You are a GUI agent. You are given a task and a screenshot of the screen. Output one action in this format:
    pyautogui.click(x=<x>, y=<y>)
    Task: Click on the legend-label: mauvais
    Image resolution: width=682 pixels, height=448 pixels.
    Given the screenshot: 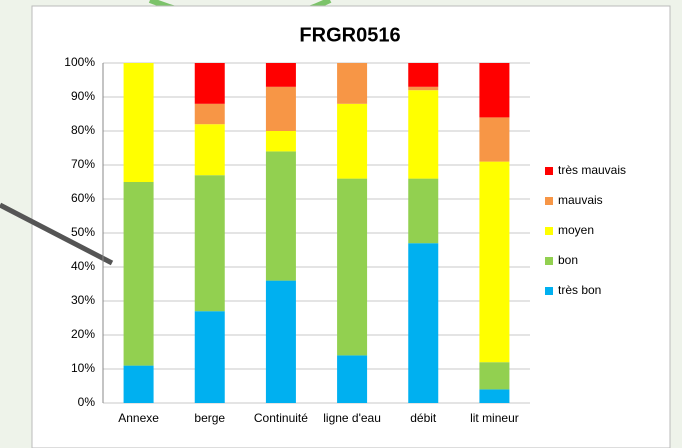 What is the action you would take?
    pyautogui.click(x=580, y=200)
    